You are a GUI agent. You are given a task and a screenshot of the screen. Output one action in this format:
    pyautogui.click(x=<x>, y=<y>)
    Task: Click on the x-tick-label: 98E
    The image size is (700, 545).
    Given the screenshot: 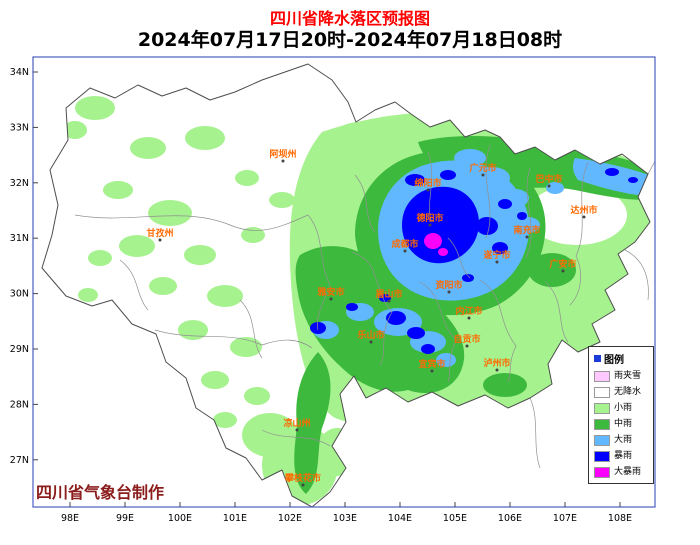 What is the action you would take?
    pyautogui.click(x=70, y=518)
    